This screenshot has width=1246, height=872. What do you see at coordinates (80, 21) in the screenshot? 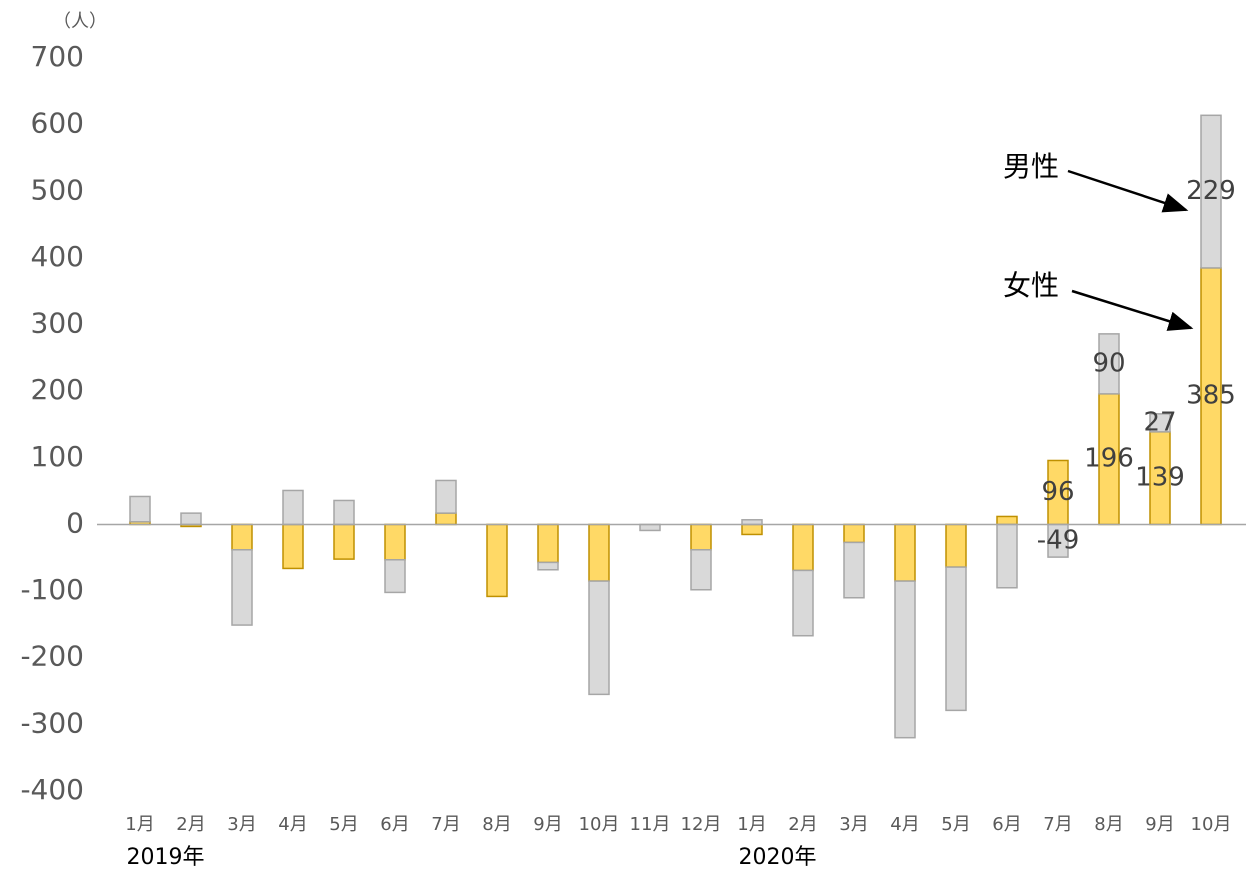
I see `unit-label: （人）` at bounding box center [80, 21].